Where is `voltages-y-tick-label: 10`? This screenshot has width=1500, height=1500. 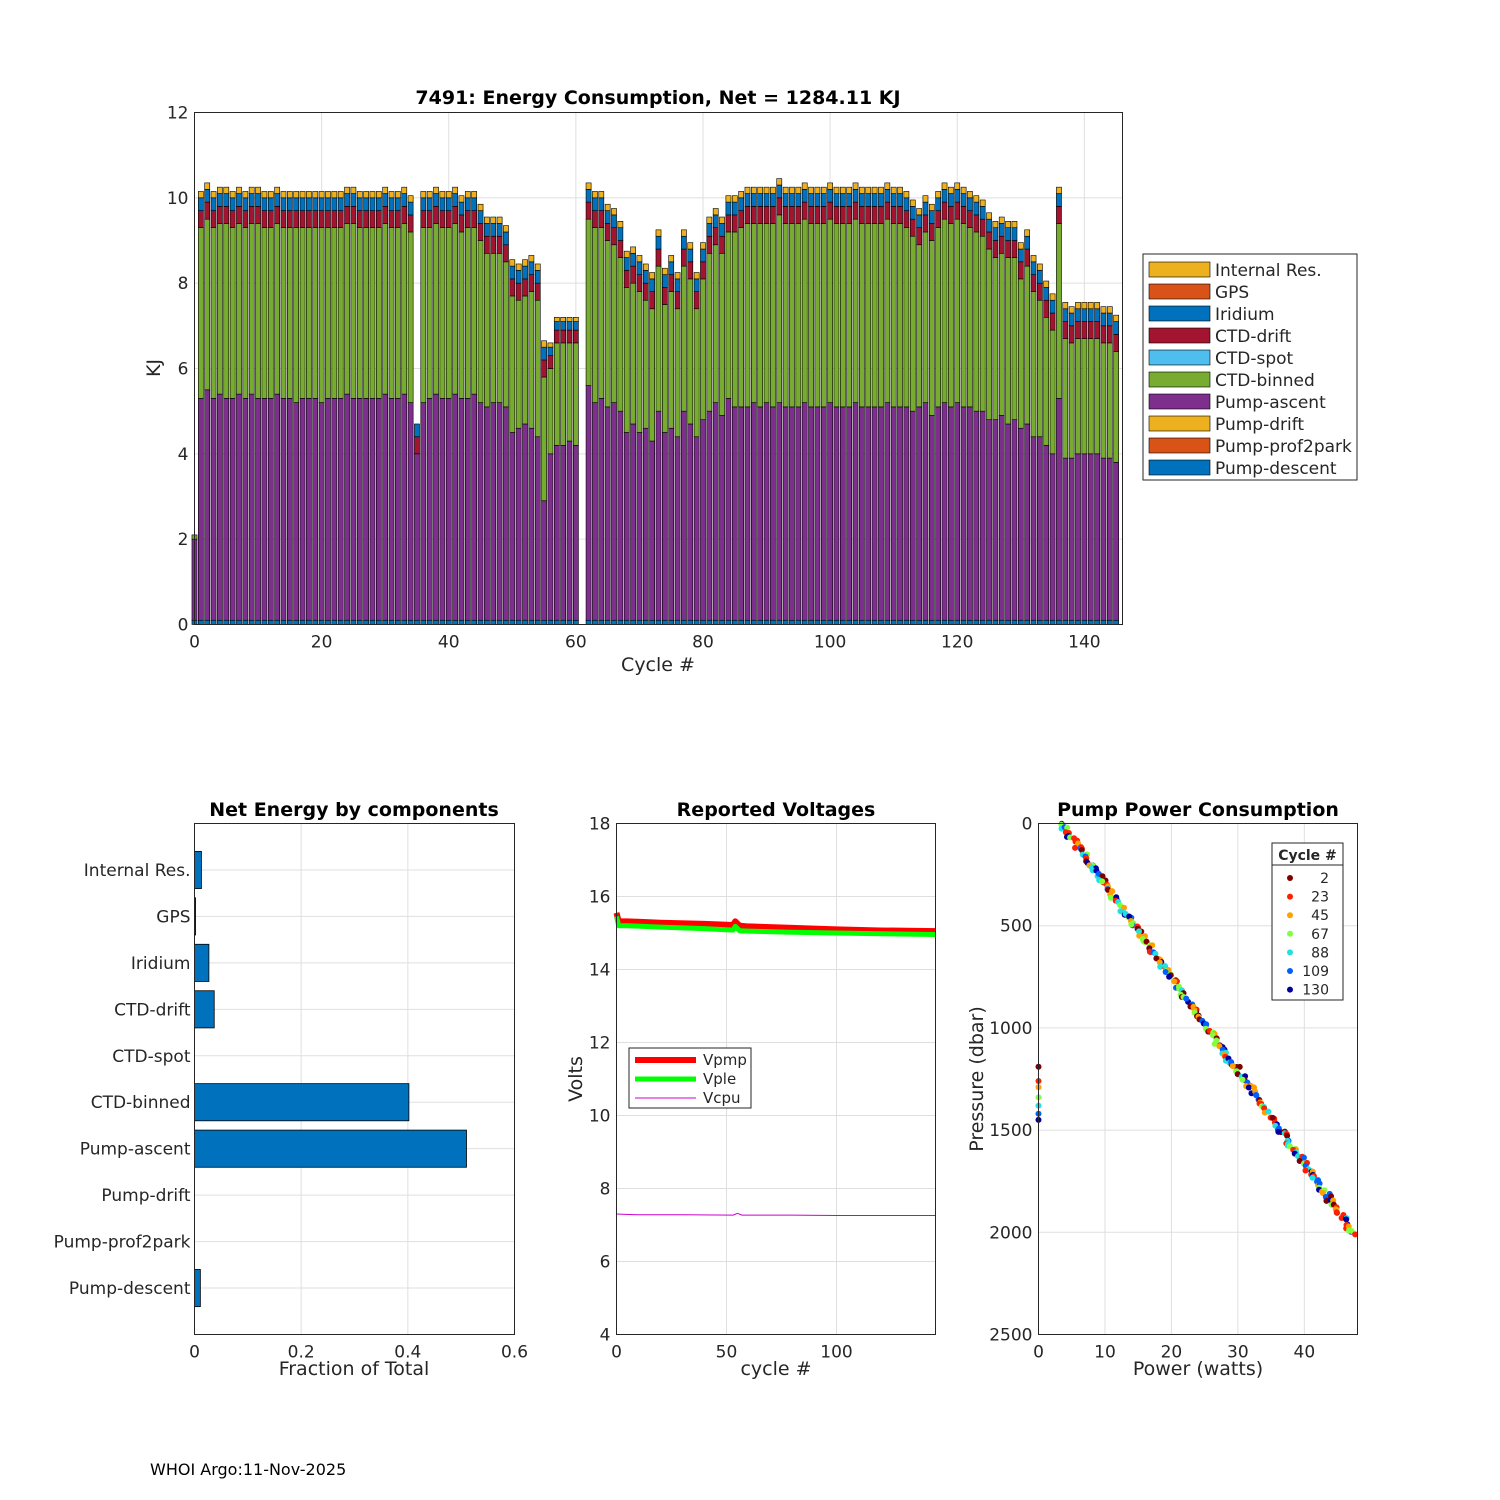 voltages-y-tick-label: 10 is located at coordinates (600, 1117).